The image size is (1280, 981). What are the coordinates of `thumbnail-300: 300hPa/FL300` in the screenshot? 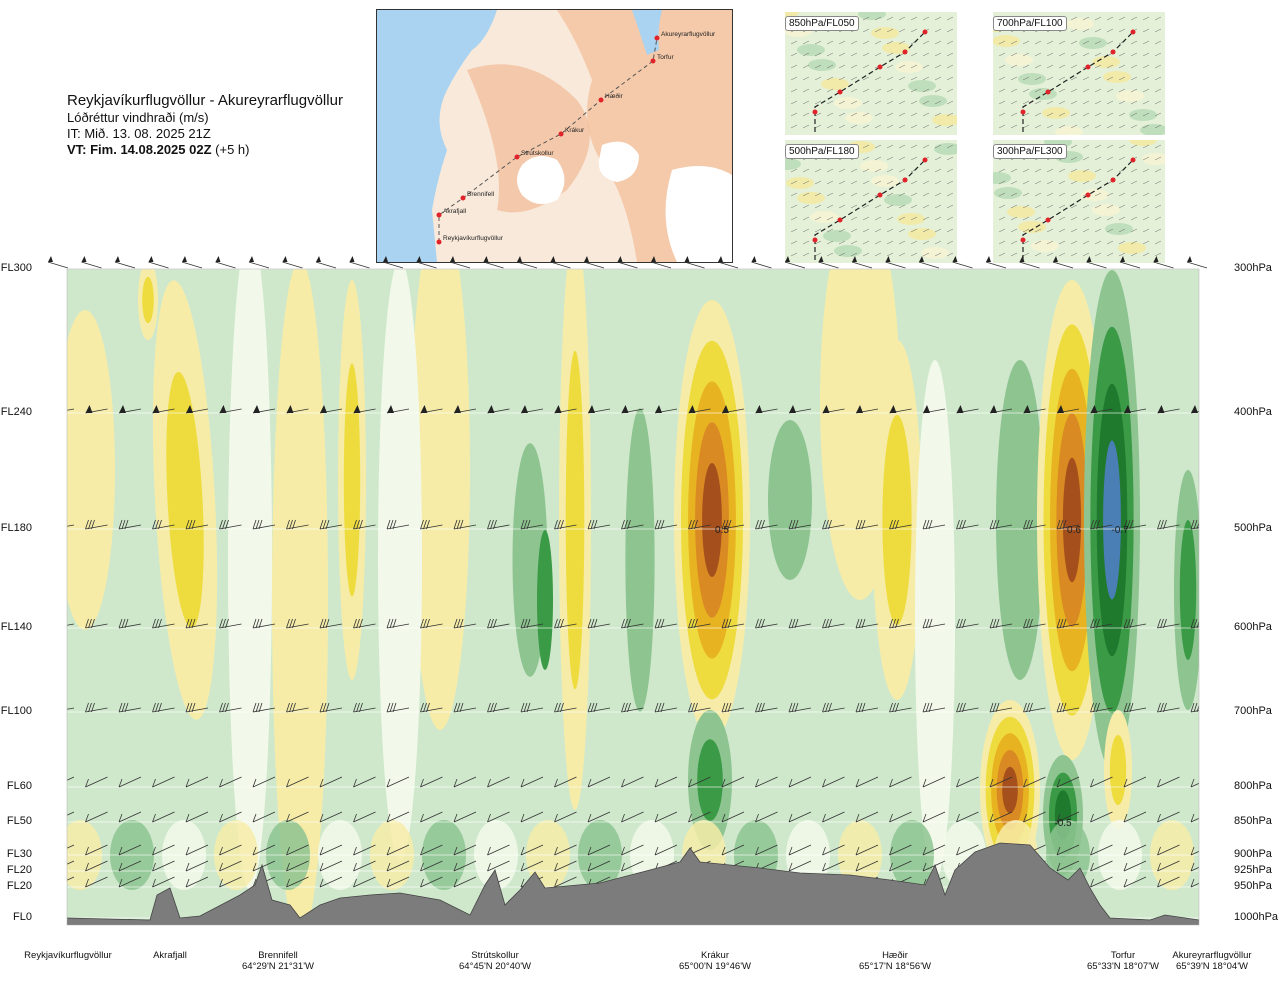 It's located at (1079, 201).